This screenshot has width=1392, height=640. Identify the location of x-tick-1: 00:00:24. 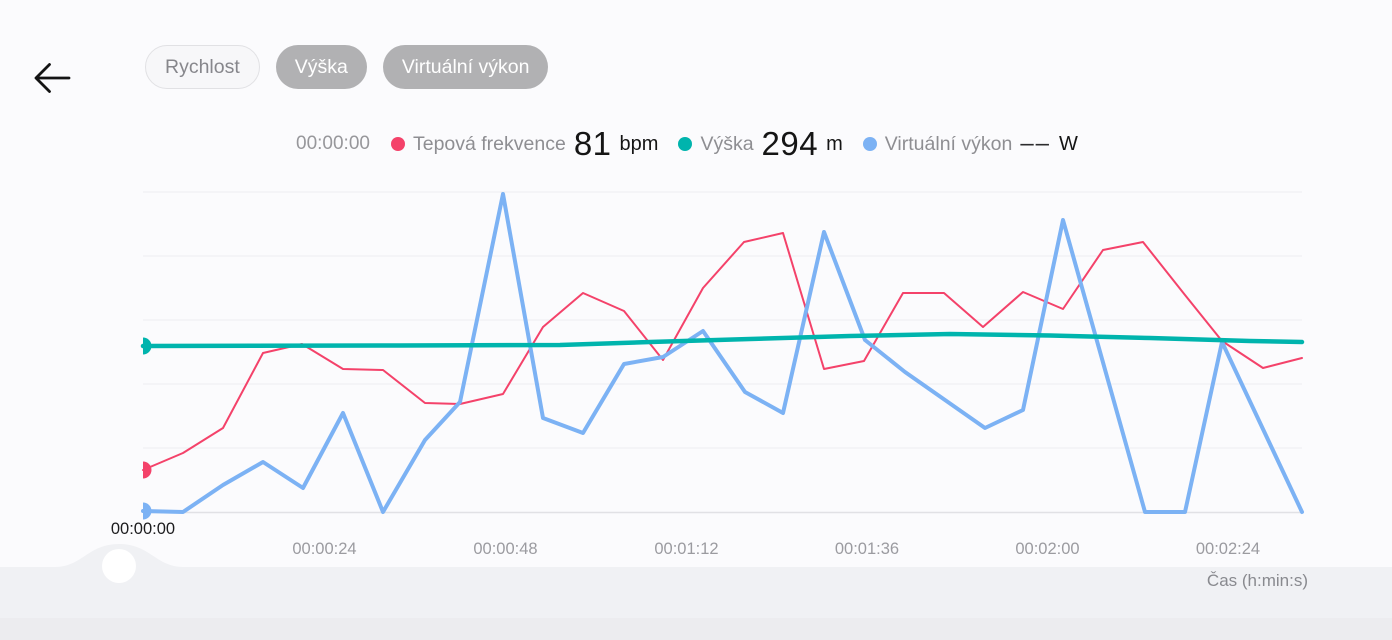
(324, 549).